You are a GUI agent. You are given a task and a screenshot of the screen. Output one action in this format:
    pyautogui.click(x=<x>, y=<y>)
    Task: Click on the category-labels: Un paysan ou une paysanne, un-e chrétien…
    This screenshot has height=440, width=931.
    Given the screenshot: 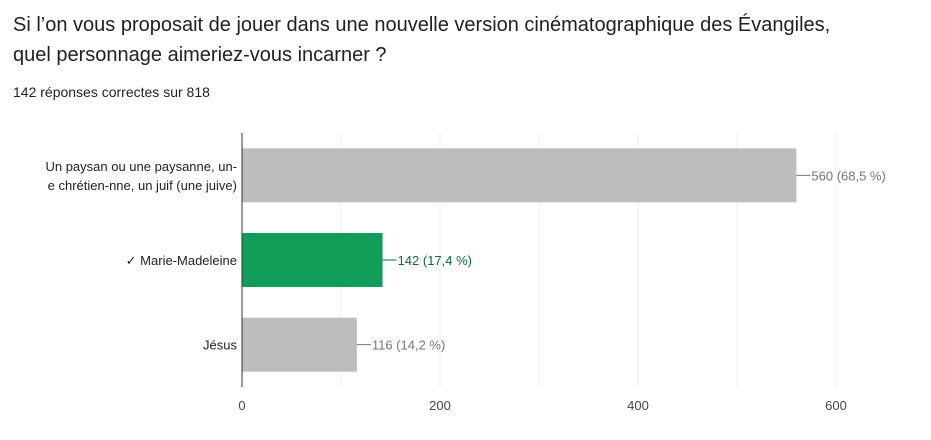 What is the action you would take?
    pyautogui.click(x=141, y=256)
    